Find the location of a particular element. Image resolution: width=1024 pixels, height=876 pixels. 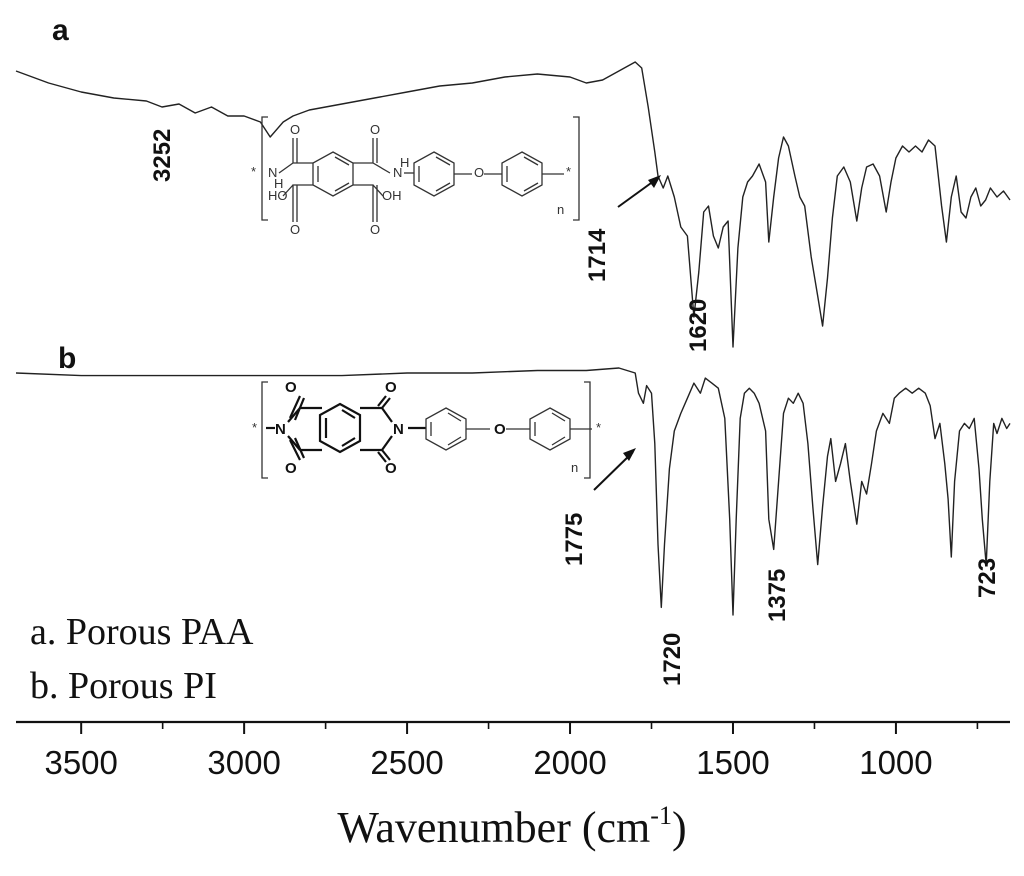

peak-label-1714: 1714 is located at coordinates (597, 255).